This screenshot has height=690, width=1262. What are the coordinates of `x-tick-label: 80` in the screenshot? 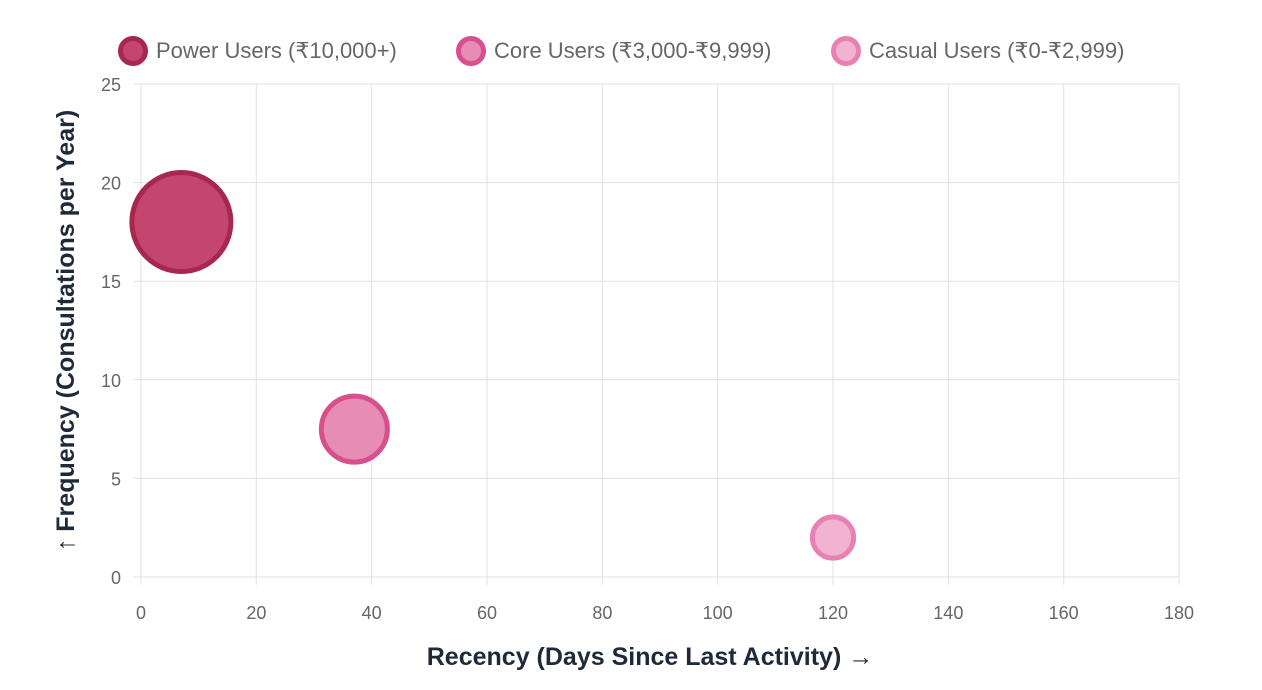 It's located at (602, 613).